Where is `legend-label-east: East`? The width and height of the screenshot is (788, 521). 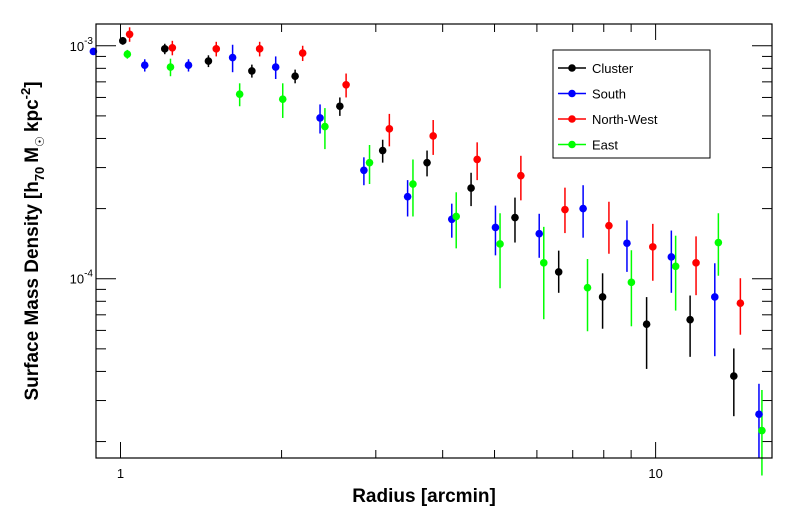
legend-label-east: East is located at coordinates (605, 145).